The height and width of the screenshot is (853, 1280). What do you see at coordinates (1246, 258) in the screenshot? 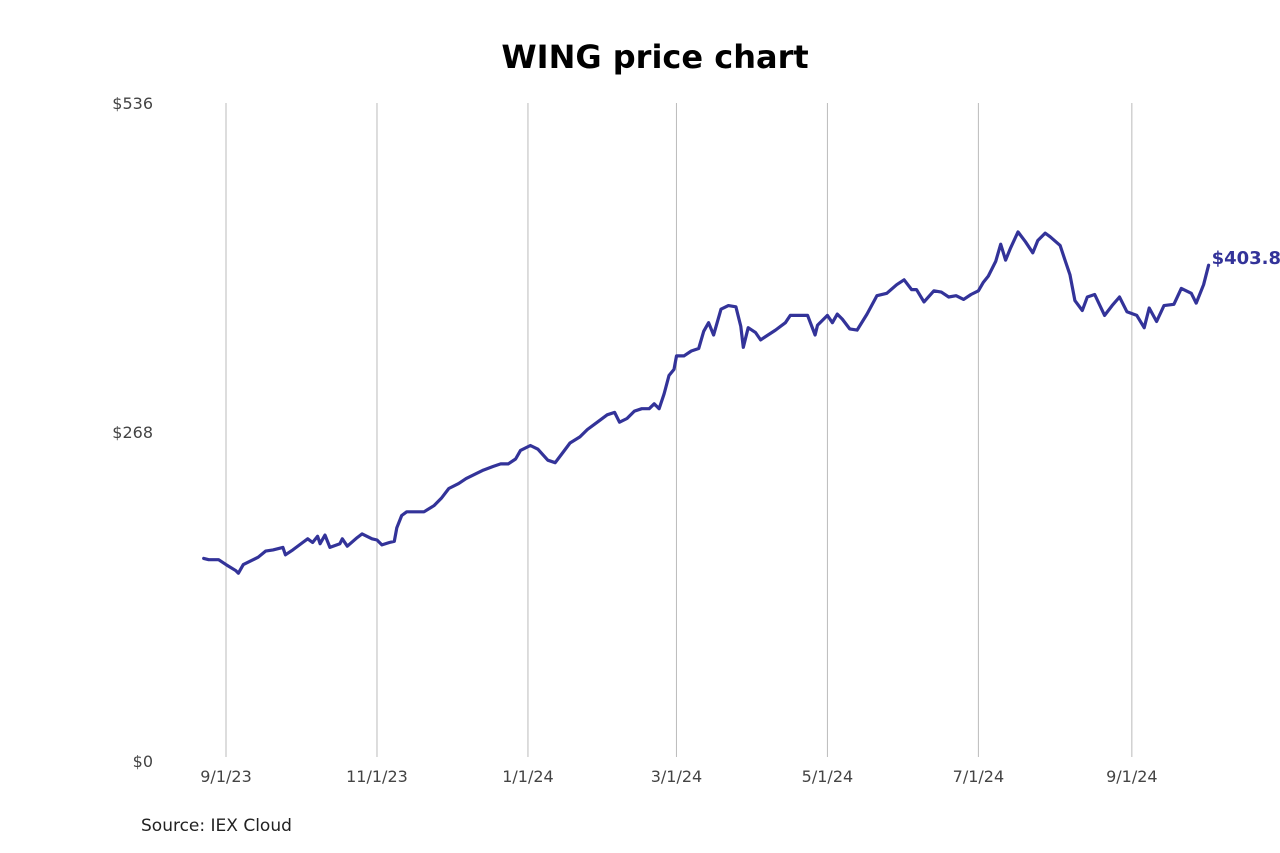
I see `last-price-label: $403.89` at bounding box center [1246, 258].